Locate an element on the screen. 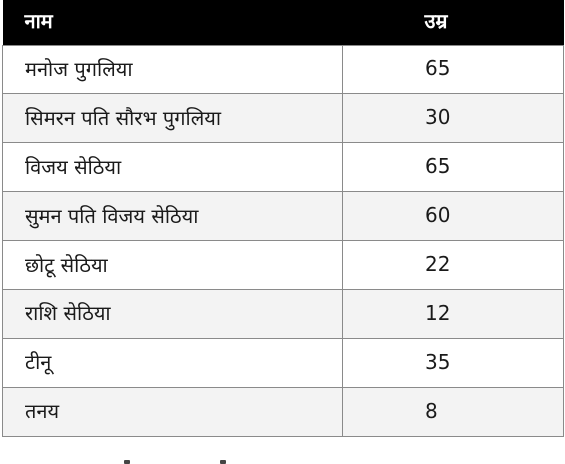 This screenshot has height=464, width=565. header-age: उम्र is located at coordinates (436, 20).